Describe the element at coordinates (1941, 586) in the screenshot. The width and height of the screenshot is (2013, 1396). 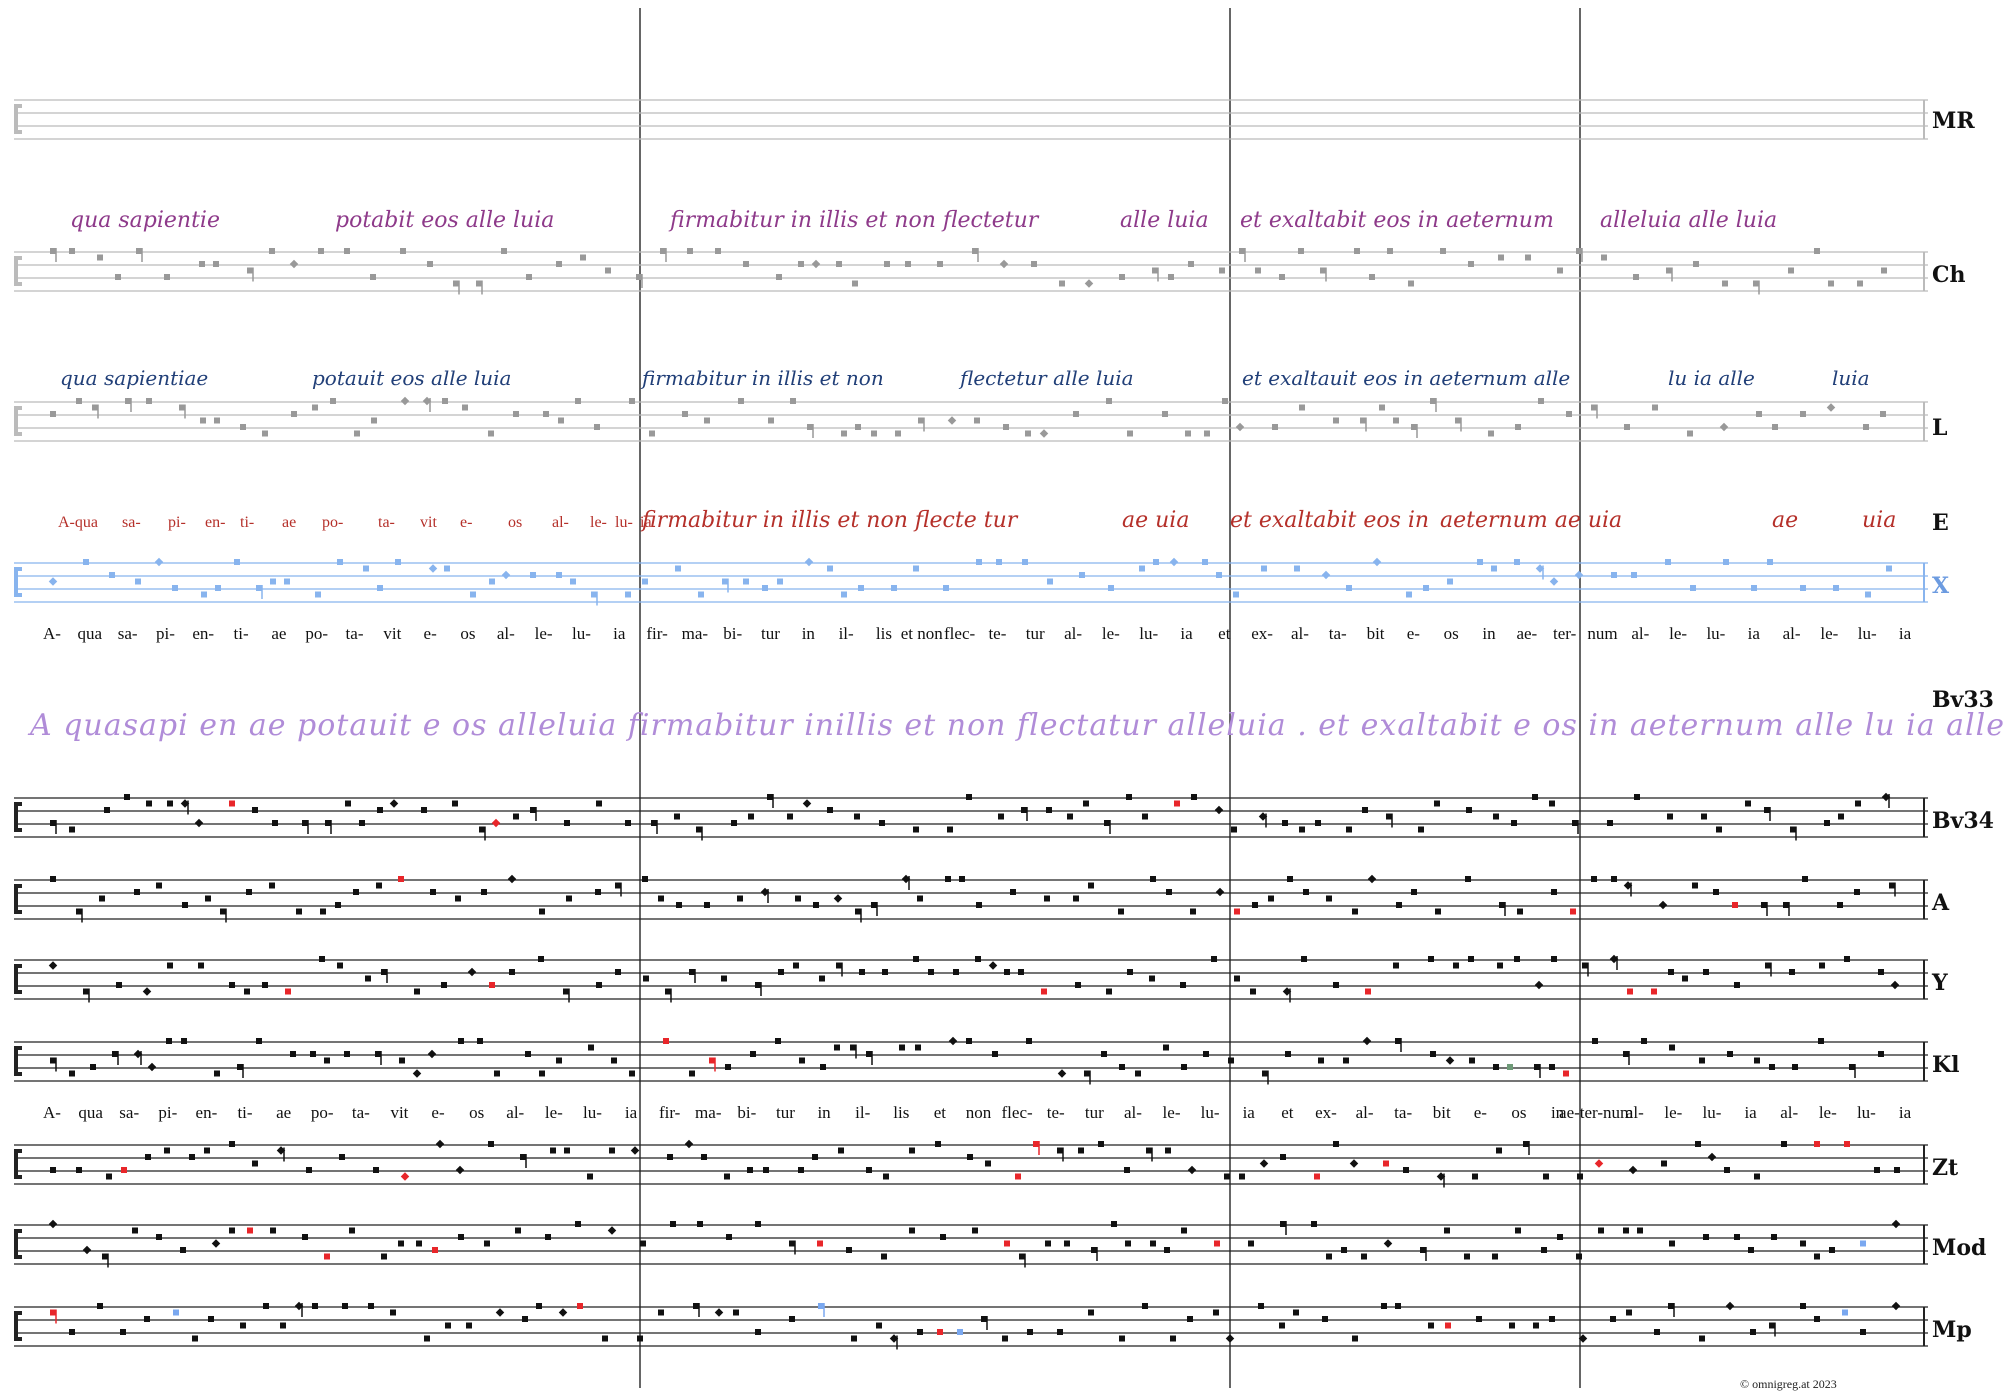
I see `siglum-x: X` at that location.